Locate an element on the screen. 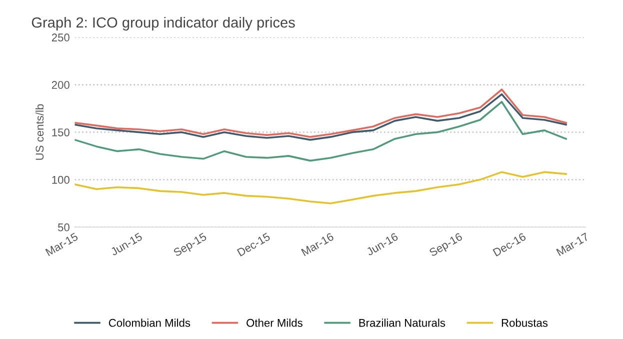 The image size is (623, 339). legend-label: Brazilian Naturals is located at coordinates (402, 322).